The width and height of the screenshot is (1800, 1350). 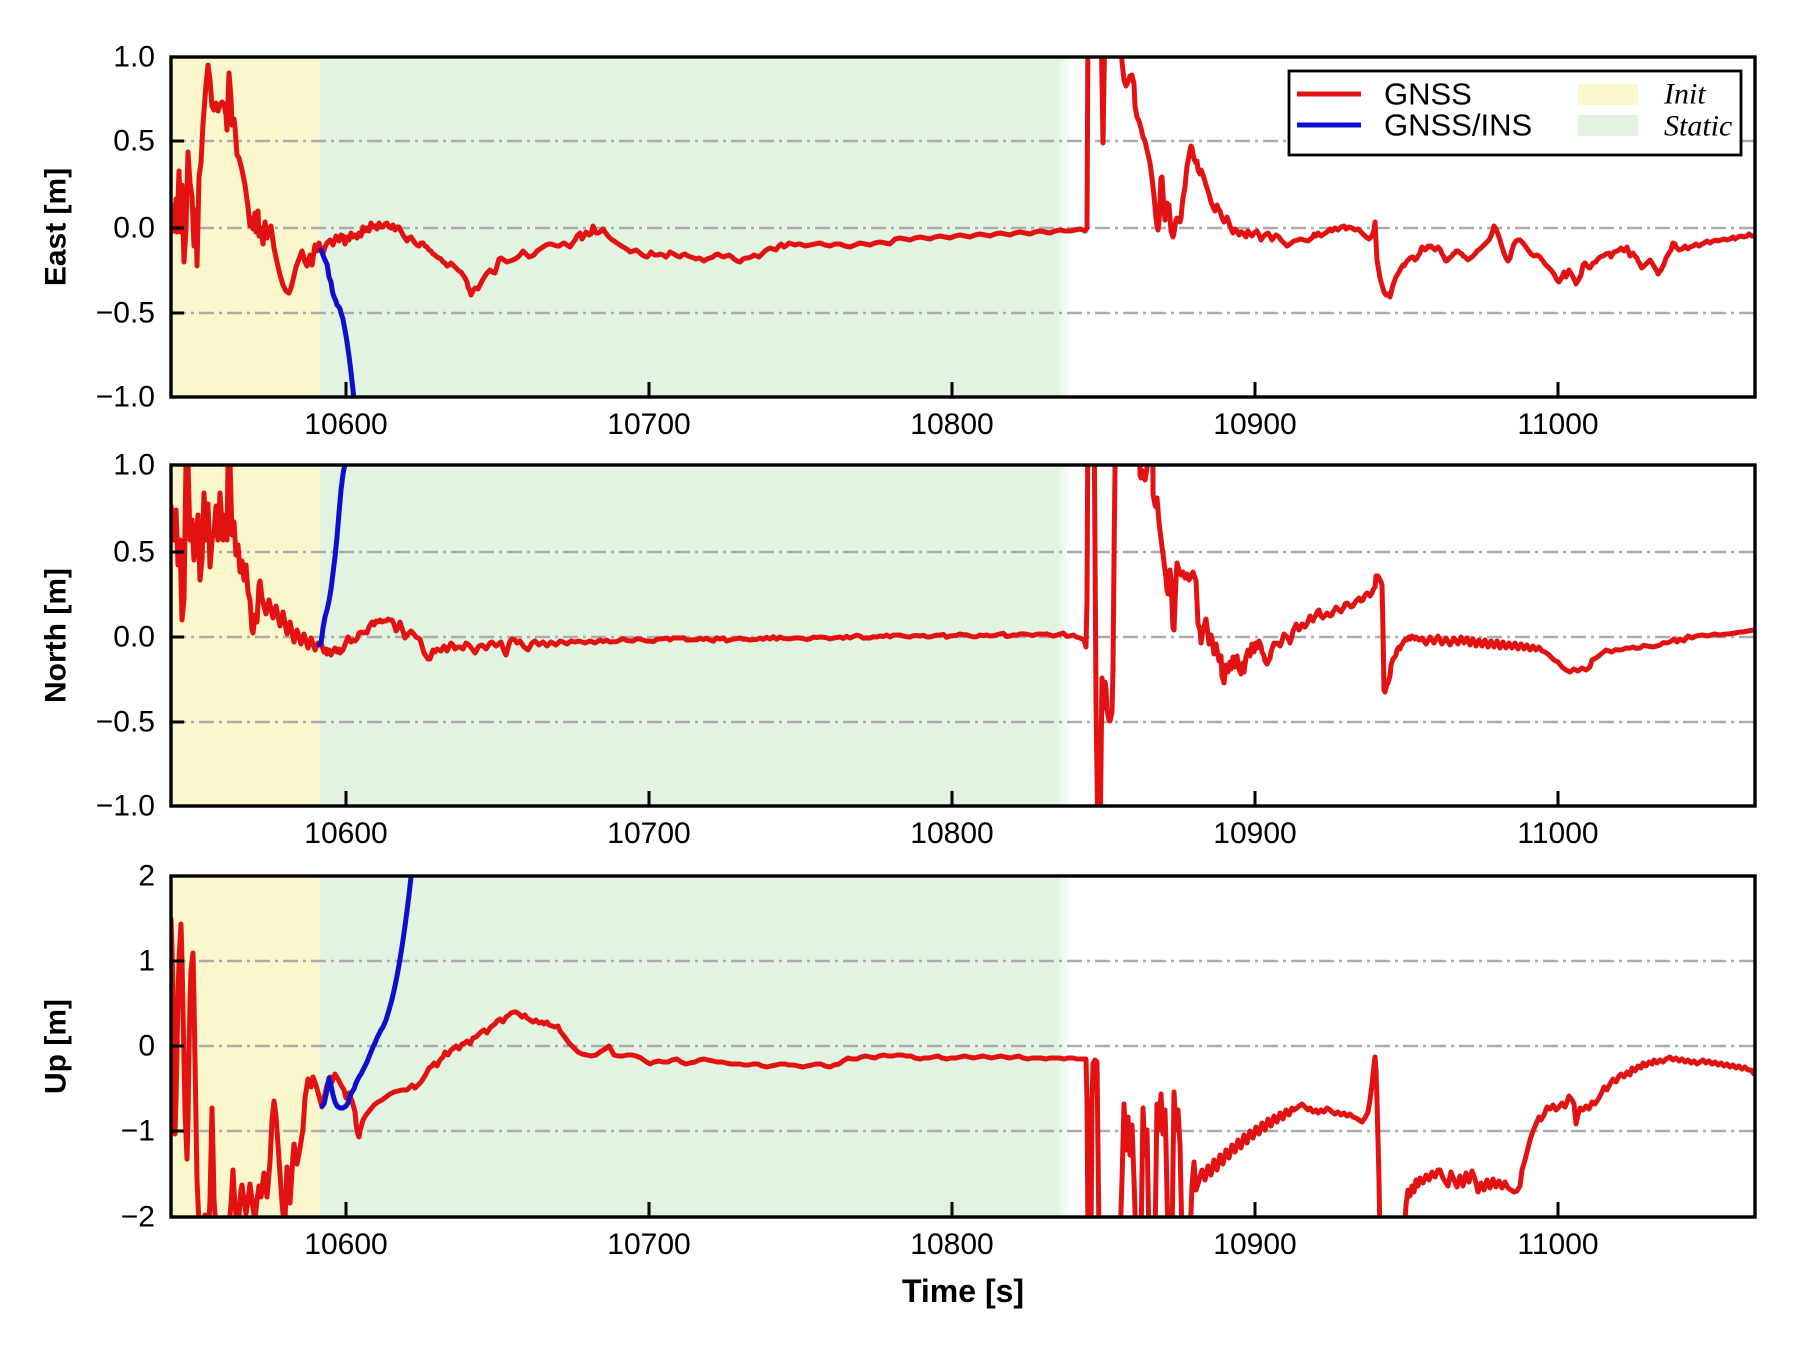 I want to click on svg-text: GNSS, so click(x=1428, y=94).